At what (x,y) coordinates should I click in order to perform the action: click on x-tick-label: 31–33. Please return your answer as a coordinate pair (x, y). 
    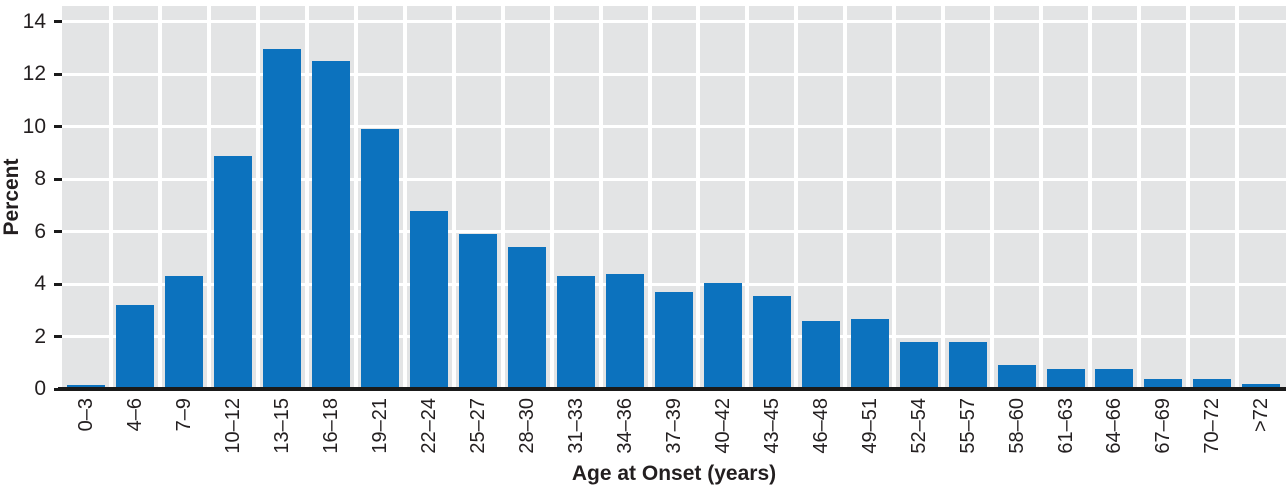
    Looking at the image, I should click on (576, 426).